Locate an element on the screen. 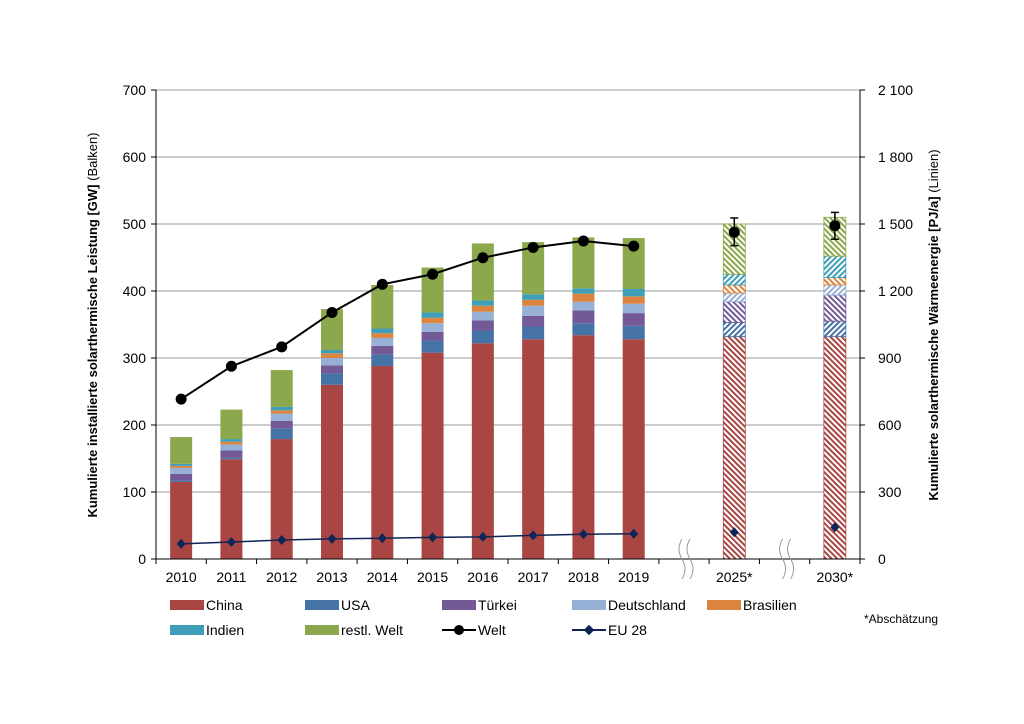 The height and width of the screenshot is (724, 1024). legend-label: Indien is located at coordinates (225, 630).